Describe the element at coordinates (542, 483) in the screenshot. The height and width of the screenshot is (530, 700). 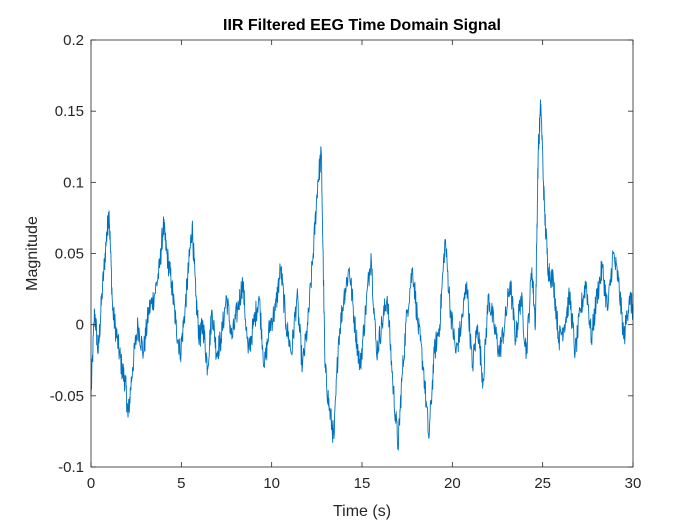
I see `x-tick-label: 25` at that location.